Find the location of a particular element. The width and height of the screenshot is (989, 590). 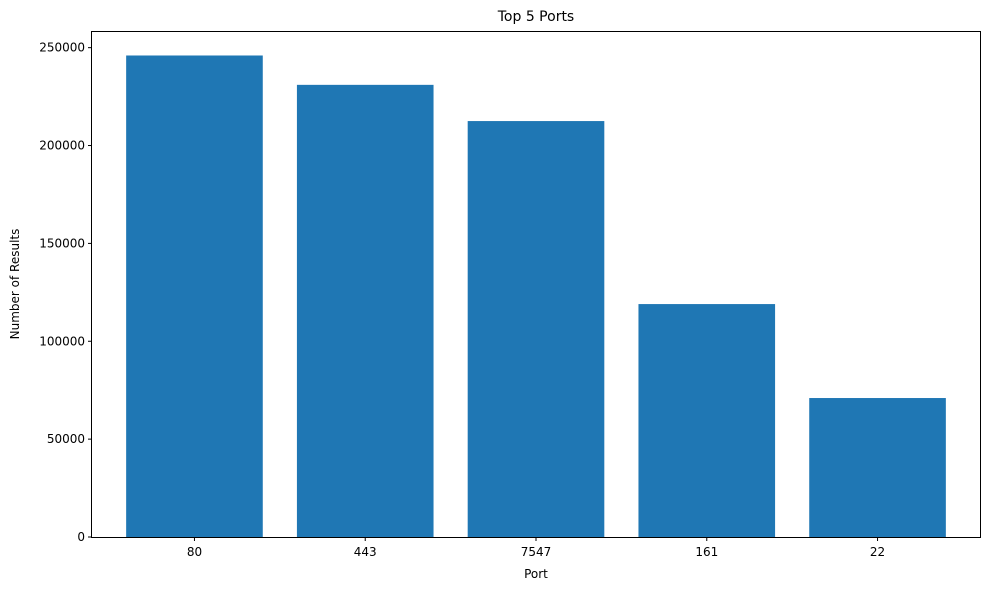

x-tick-label: 80 is located at coordinates (194, 552).